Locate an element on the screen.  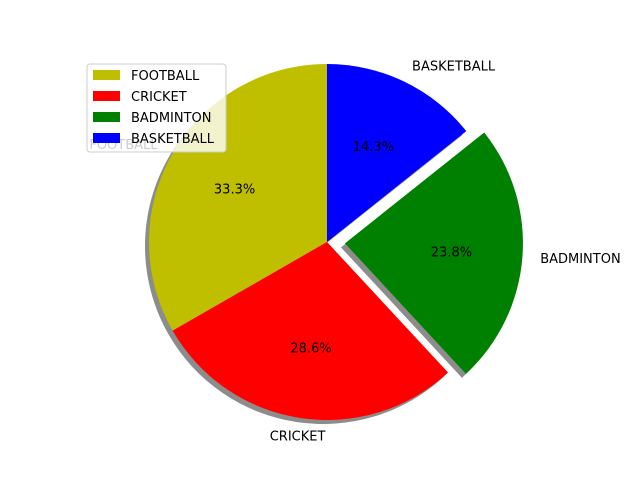
legend-label-football: FOOTBALL is located at coordinates (165, 76).